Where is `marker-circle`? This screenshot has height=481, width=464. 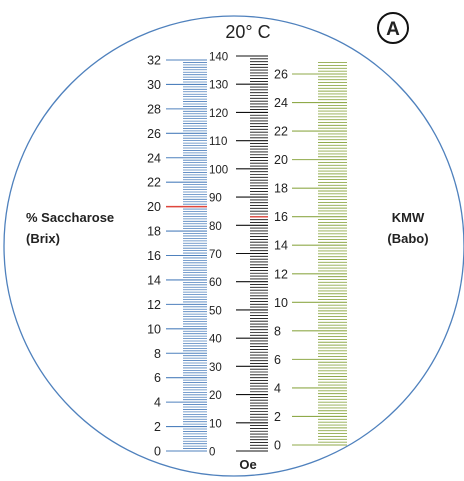 marker-circle is located at coordinates (393, 28).